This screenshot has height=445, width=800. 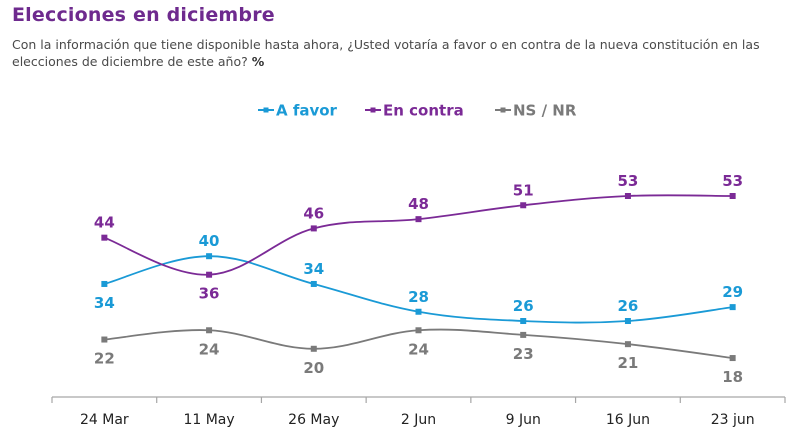 What do you see at coordinates (733, 420) in the screenshot?
I see `x-tick-label: 23 jun` at bounding box center [733, 420].